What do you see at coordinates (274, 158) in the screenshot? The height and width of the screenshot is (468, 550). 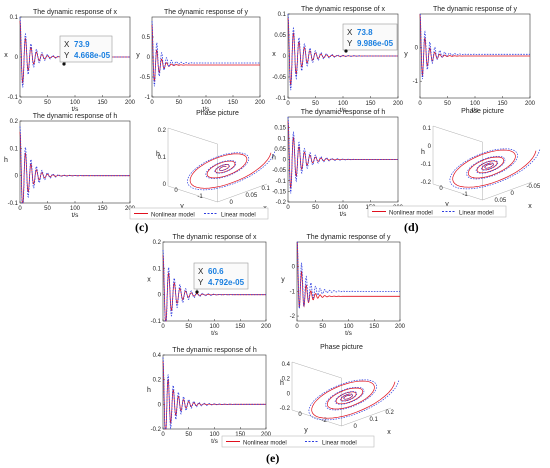 I see `y-axis-label: h` at bounding box center [274, 158].